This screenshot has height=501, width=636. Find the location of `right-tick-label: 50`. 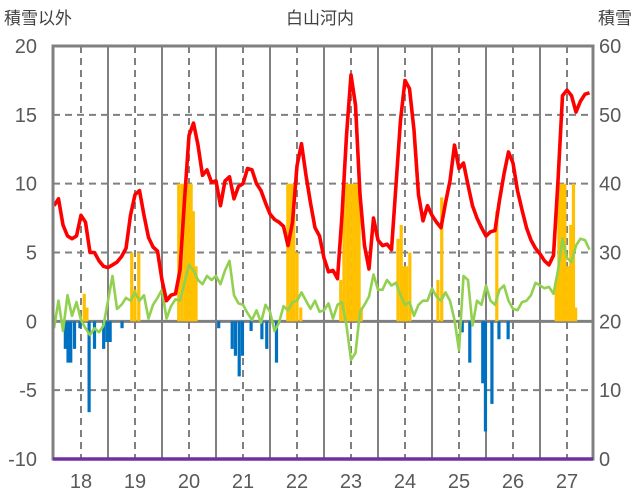

right-tick-label: 50 is located at coordinates (610, 116).